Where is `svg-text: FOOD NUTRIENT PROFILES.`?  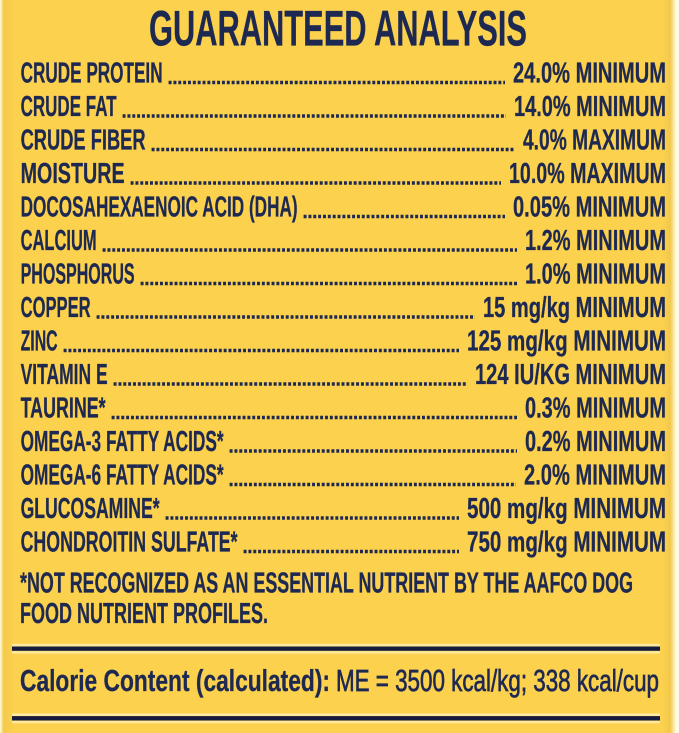
svg-text: FOOD NUTRIENT PROFILES. is located at coordinates (144, 614).